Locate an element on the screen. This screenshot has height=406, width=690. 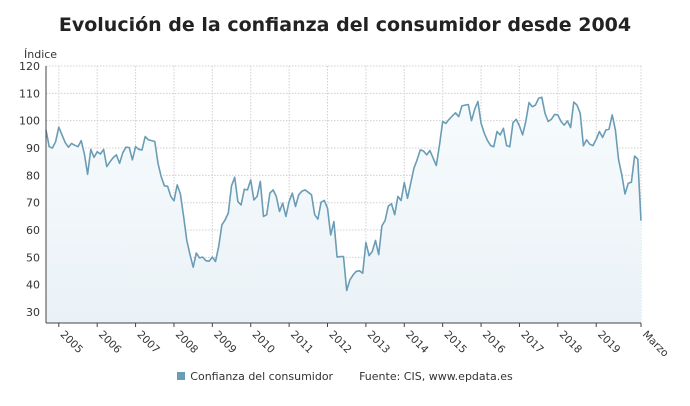
x-tick-label: 2006 is located at coordinates (110, 343).